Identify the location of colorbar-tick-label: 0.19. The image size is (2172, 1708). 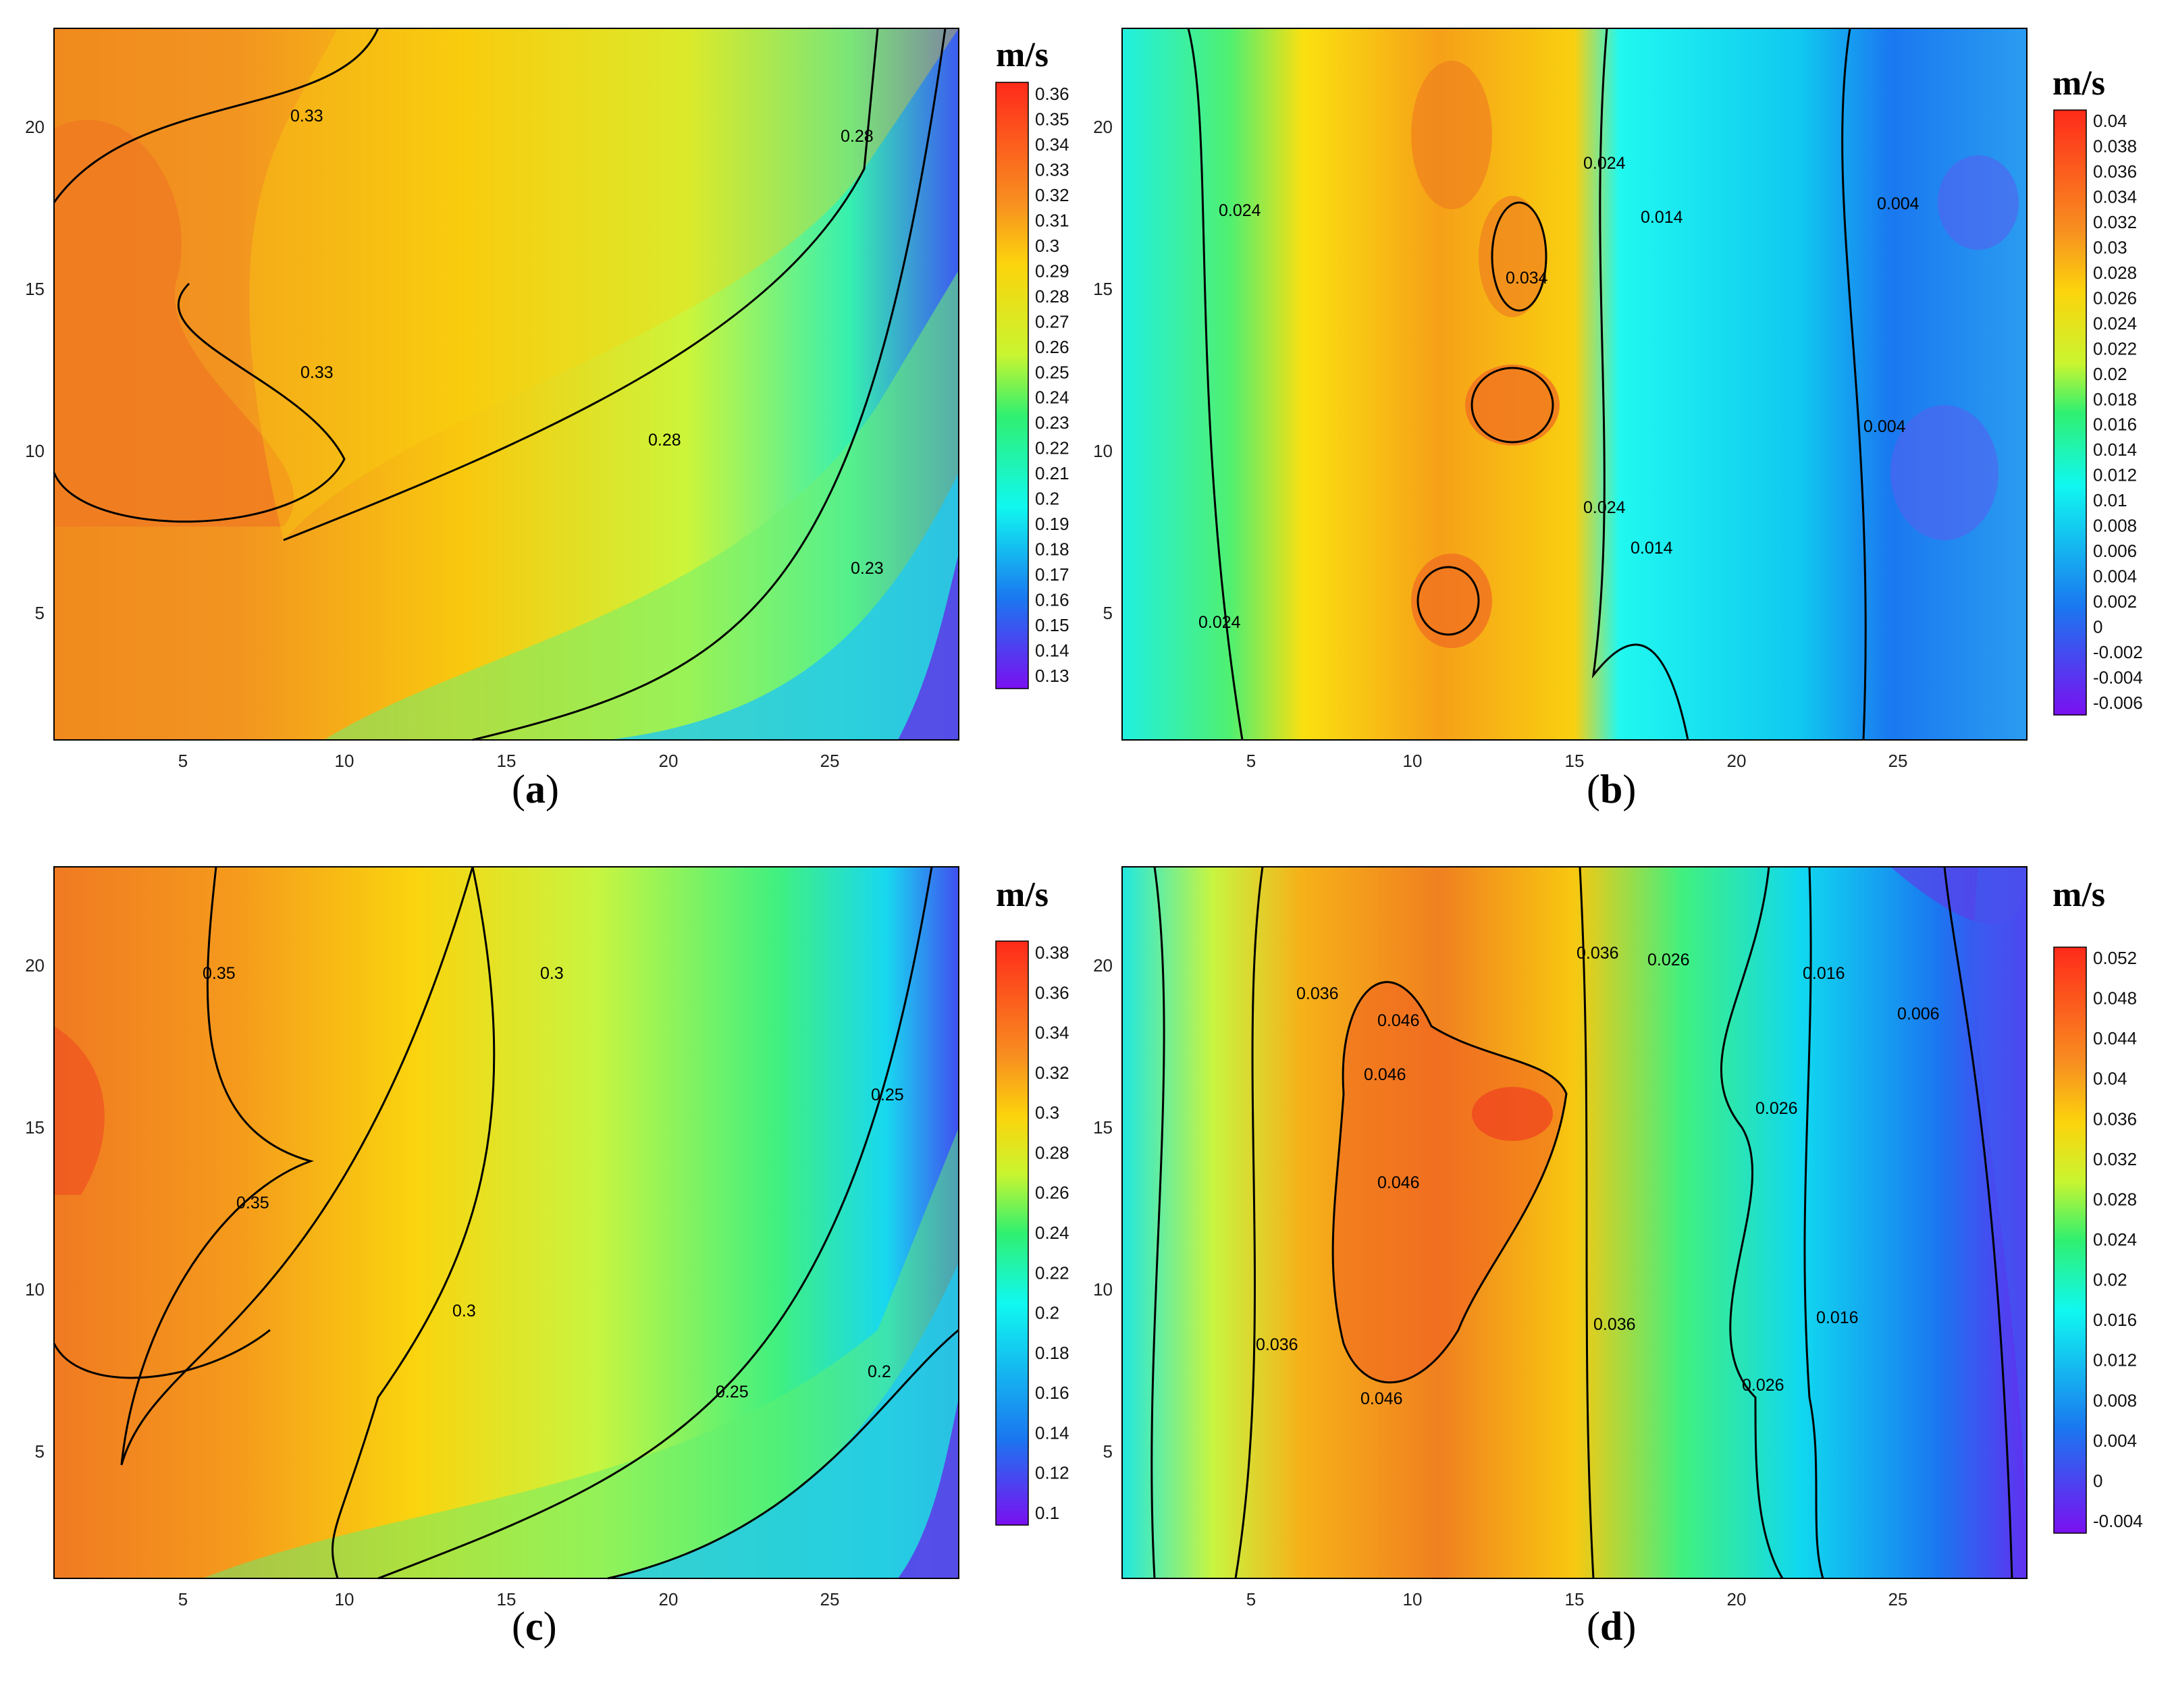
(1052, 524).